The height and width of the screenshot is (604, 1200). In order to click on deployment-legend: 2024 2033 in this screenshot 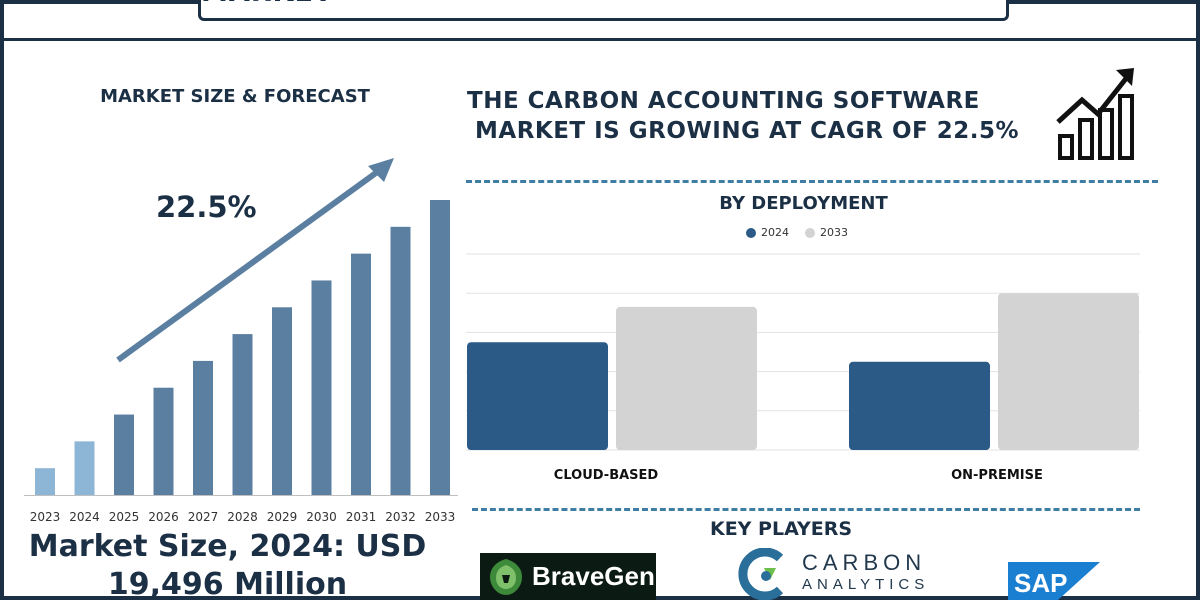, I will do `click(797, 232)`.